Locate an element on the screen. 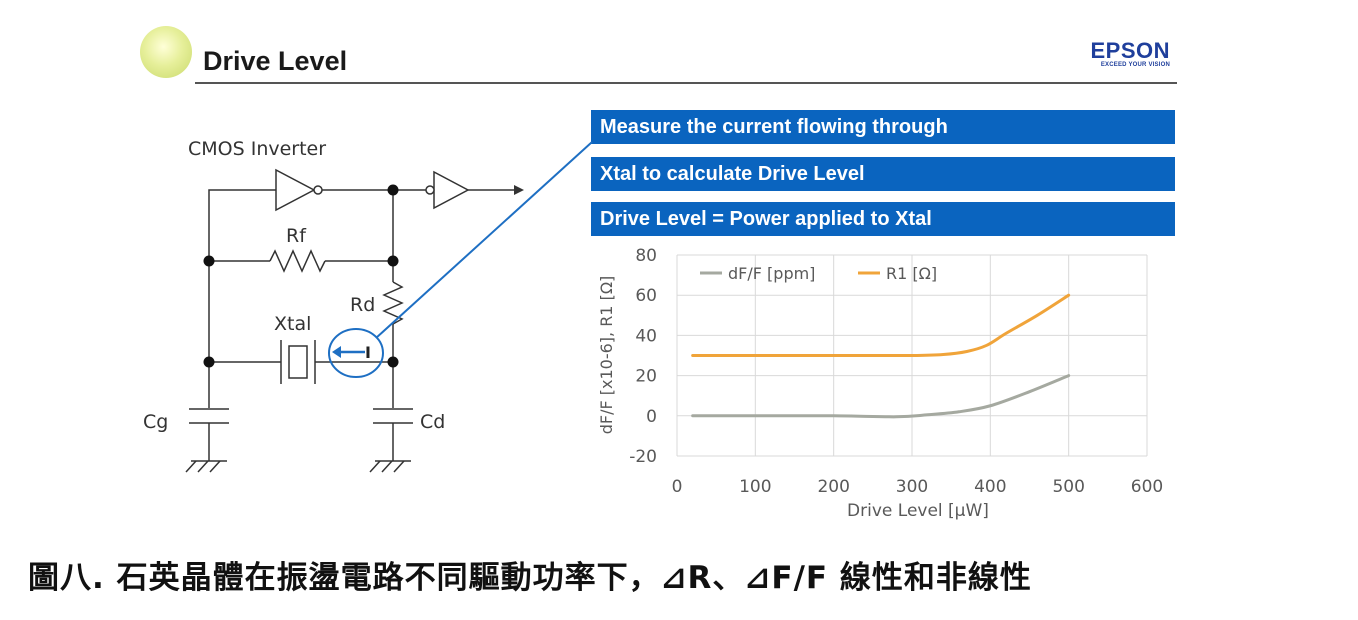 This screenshot has height=620, width=1358. brand-logo: EPSON EXCEED YOUR VISION is located at coordinates (1130, 53).